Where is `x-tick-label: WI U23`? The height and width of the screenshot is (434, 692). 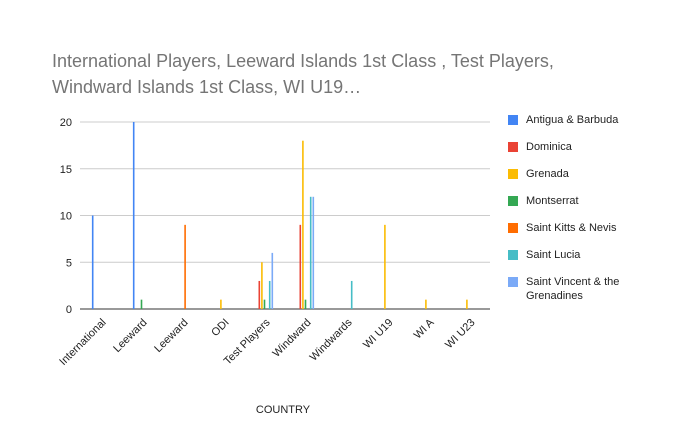
x-tick-label: WI U23 is located at coordinates (460, 334).